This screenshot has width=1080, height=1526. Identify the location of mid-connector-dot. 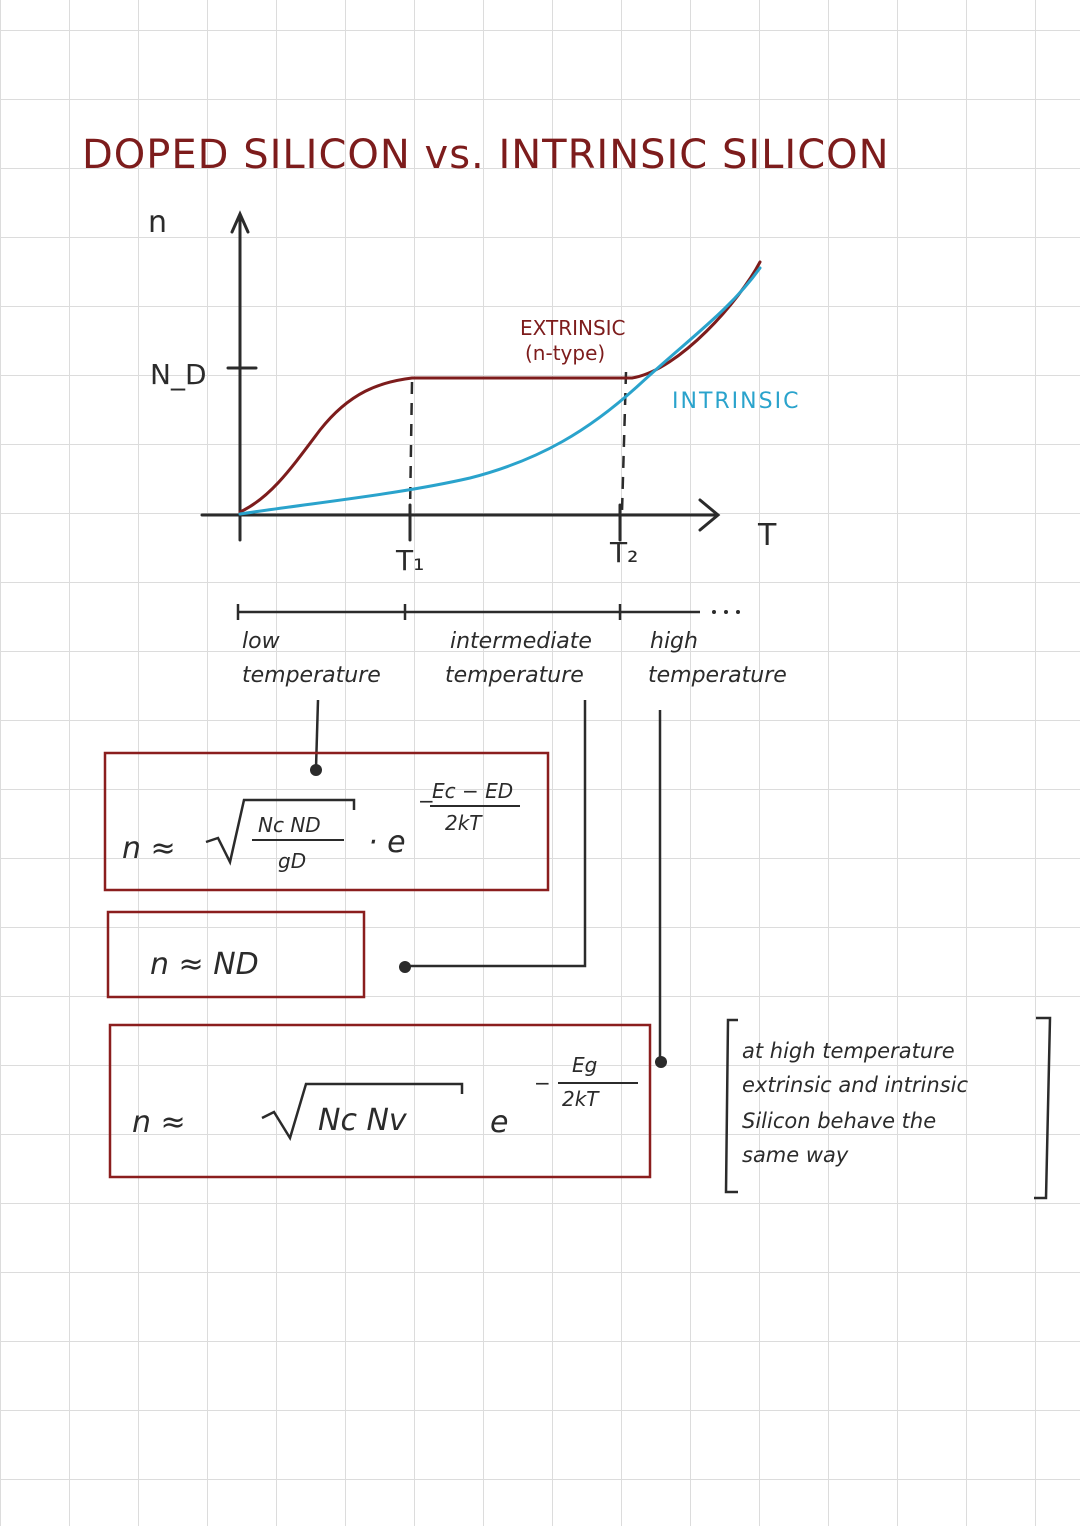
(405, 967).